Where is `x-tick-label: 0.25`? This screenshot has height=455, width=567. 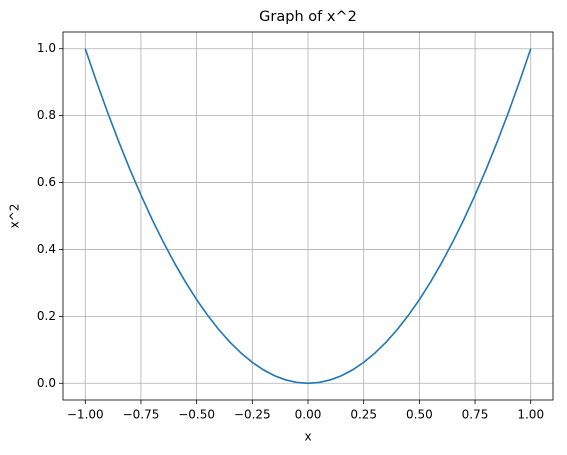
x-tick-label: 0.25 is located at coordinates (363, 415).